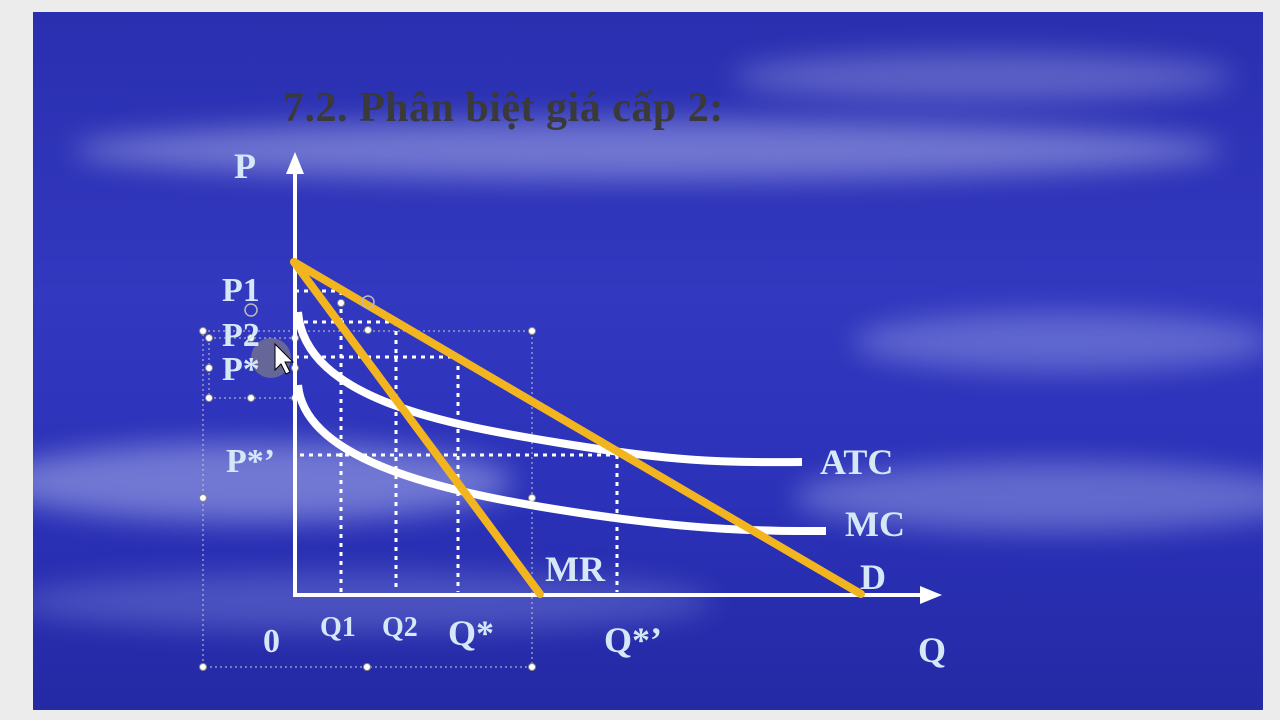 The image size is (1280, 720). Describe the element at coordinates (241, 290) in the screenshot. I see `price-label-p1: P1` at that location.